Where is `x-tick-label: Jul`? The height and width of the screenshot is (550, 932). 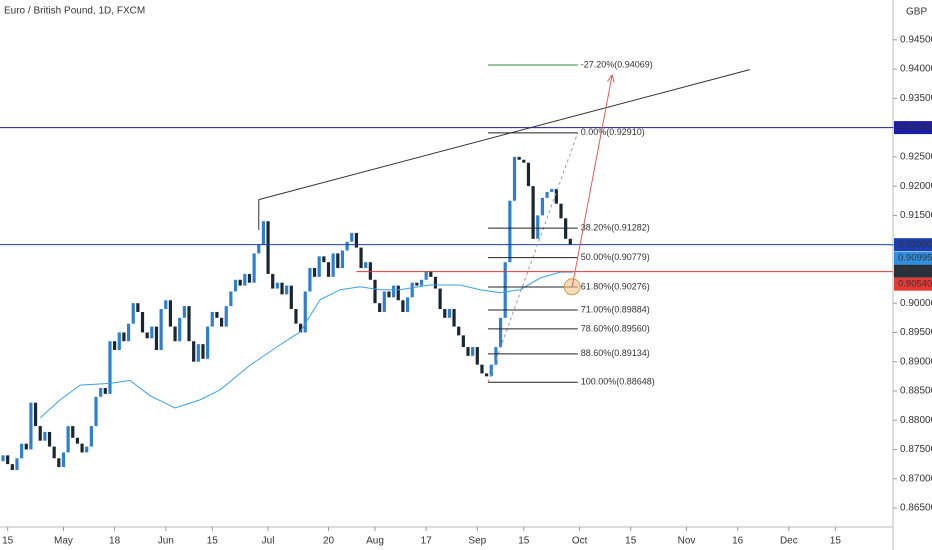 x-tick-label: Jul is located at coordinates (268, 541).